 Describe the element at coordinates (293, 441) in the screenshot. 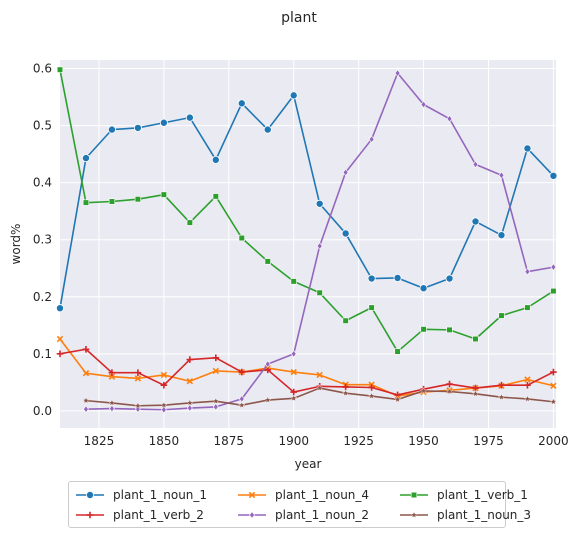

I see `x-tick-label: 1900` at that location.